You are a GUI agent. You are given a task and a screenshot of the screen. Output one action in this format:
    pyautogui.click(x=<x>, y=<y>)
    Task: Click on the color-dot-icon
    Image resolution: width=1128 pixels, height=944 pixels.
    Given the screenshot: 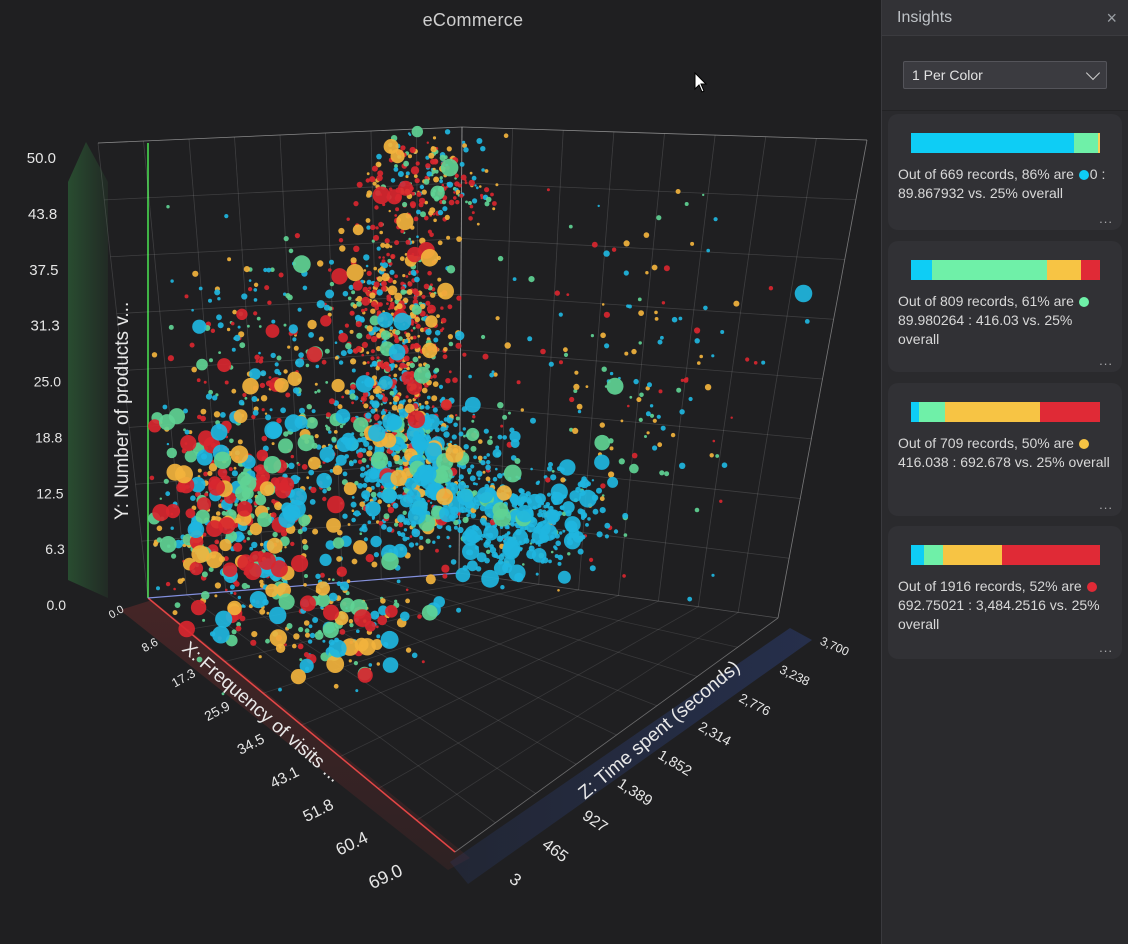 What is the action you would take?
    pyautogui.click(x=1083, y=175)
    